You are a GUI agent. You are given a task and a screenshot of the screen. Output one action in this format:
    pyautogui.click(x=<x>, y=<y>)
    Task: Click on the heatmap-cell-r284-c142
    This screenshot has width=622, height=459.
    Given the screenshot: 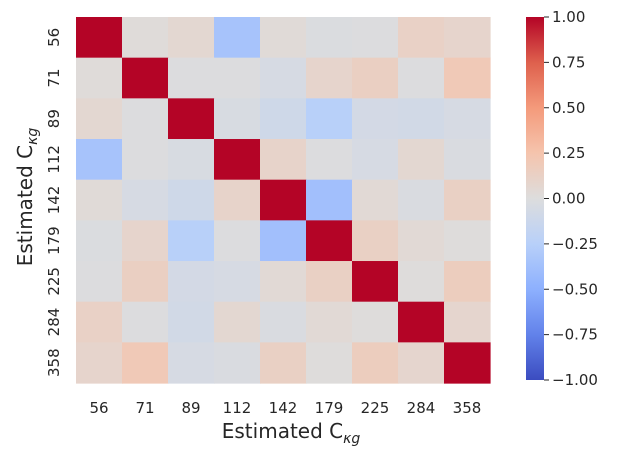 What is the action you would take?
    pyautogui.click(x=283, y=322)
    